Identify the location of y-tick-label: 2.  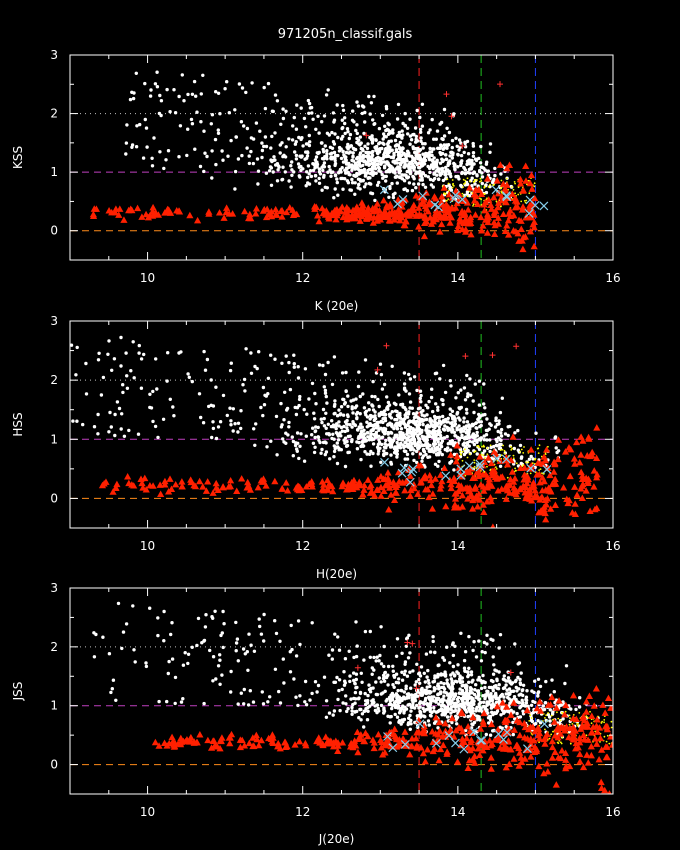
(54, 114).